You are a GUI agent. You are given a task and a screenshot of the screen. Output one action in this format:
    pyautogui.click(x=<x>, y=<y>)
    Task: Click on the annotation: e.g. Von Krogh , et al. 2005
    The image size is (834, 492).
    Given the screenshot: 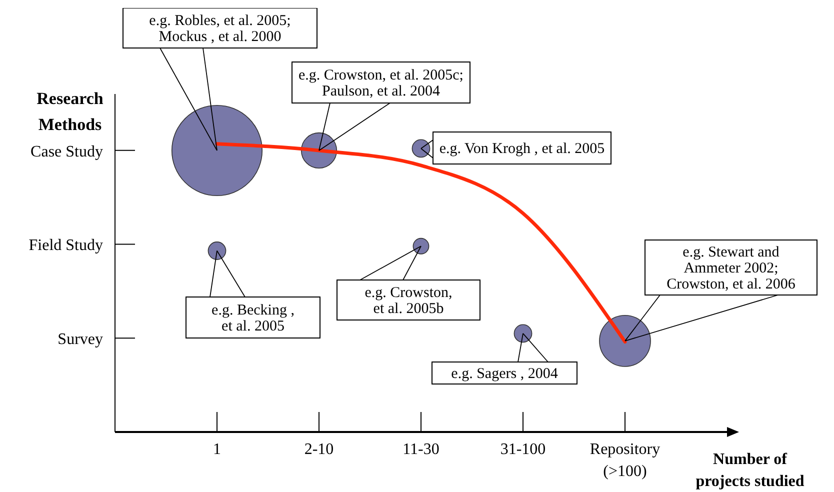 What is the action you would take?
    pyautogui.click(x=522, y=149)
    